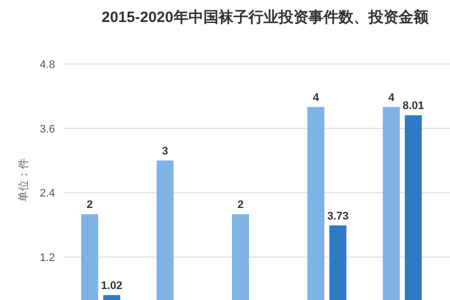 The width and height of the screenshot is (450, 300). Describe the element at coordinates (266, 17) in the screenshot. I see `chart-title: 2015-2020年中国袜子行业投资事件数、投资金额` at that location.